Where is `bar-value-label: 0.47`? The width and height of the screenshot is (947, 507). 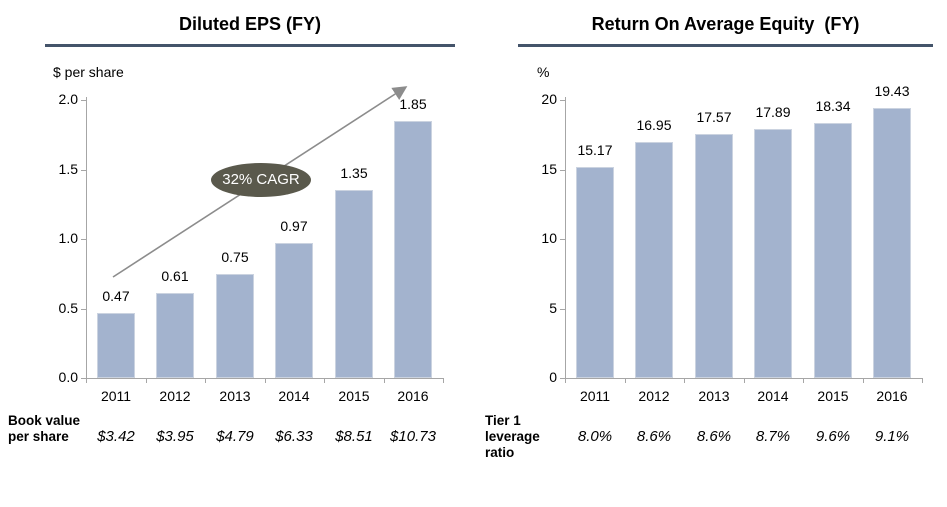 bar-value-label: 0.47 is located at coordinates (116, 296).